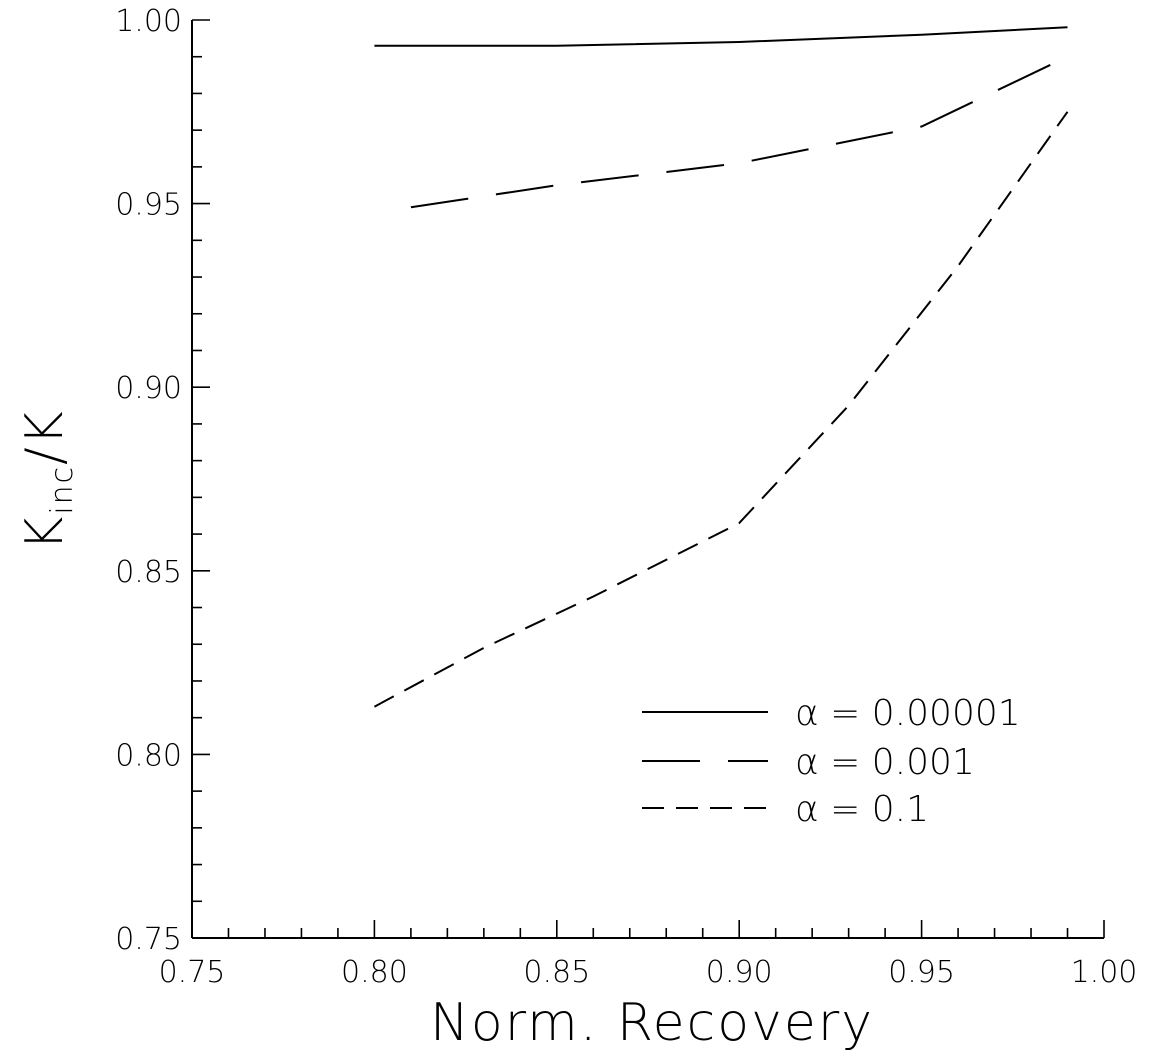  I want to click on y-axis-title: Kinc/K, so click(47, 480).